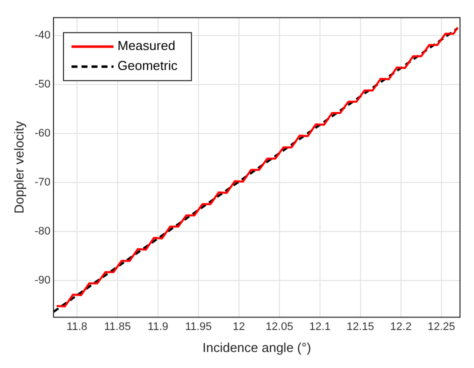 The width and height of the screenshot is (474, 368). Describe the element at coordinates (360, 326) in the screenshot. I see `x-tick-label: 12.15` at that location.